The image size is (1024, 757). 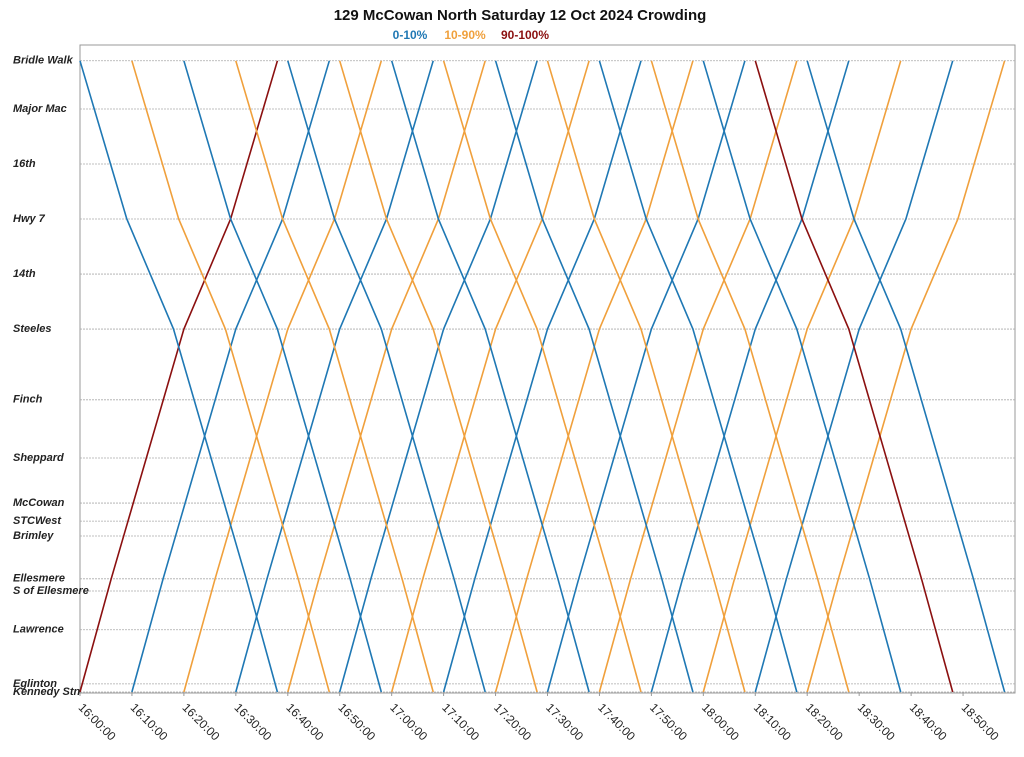 What do you see at coordinates (38, 458) in the screenshot?
I see `y-tick-label: Sheppard` at bounding box center [38, 458].